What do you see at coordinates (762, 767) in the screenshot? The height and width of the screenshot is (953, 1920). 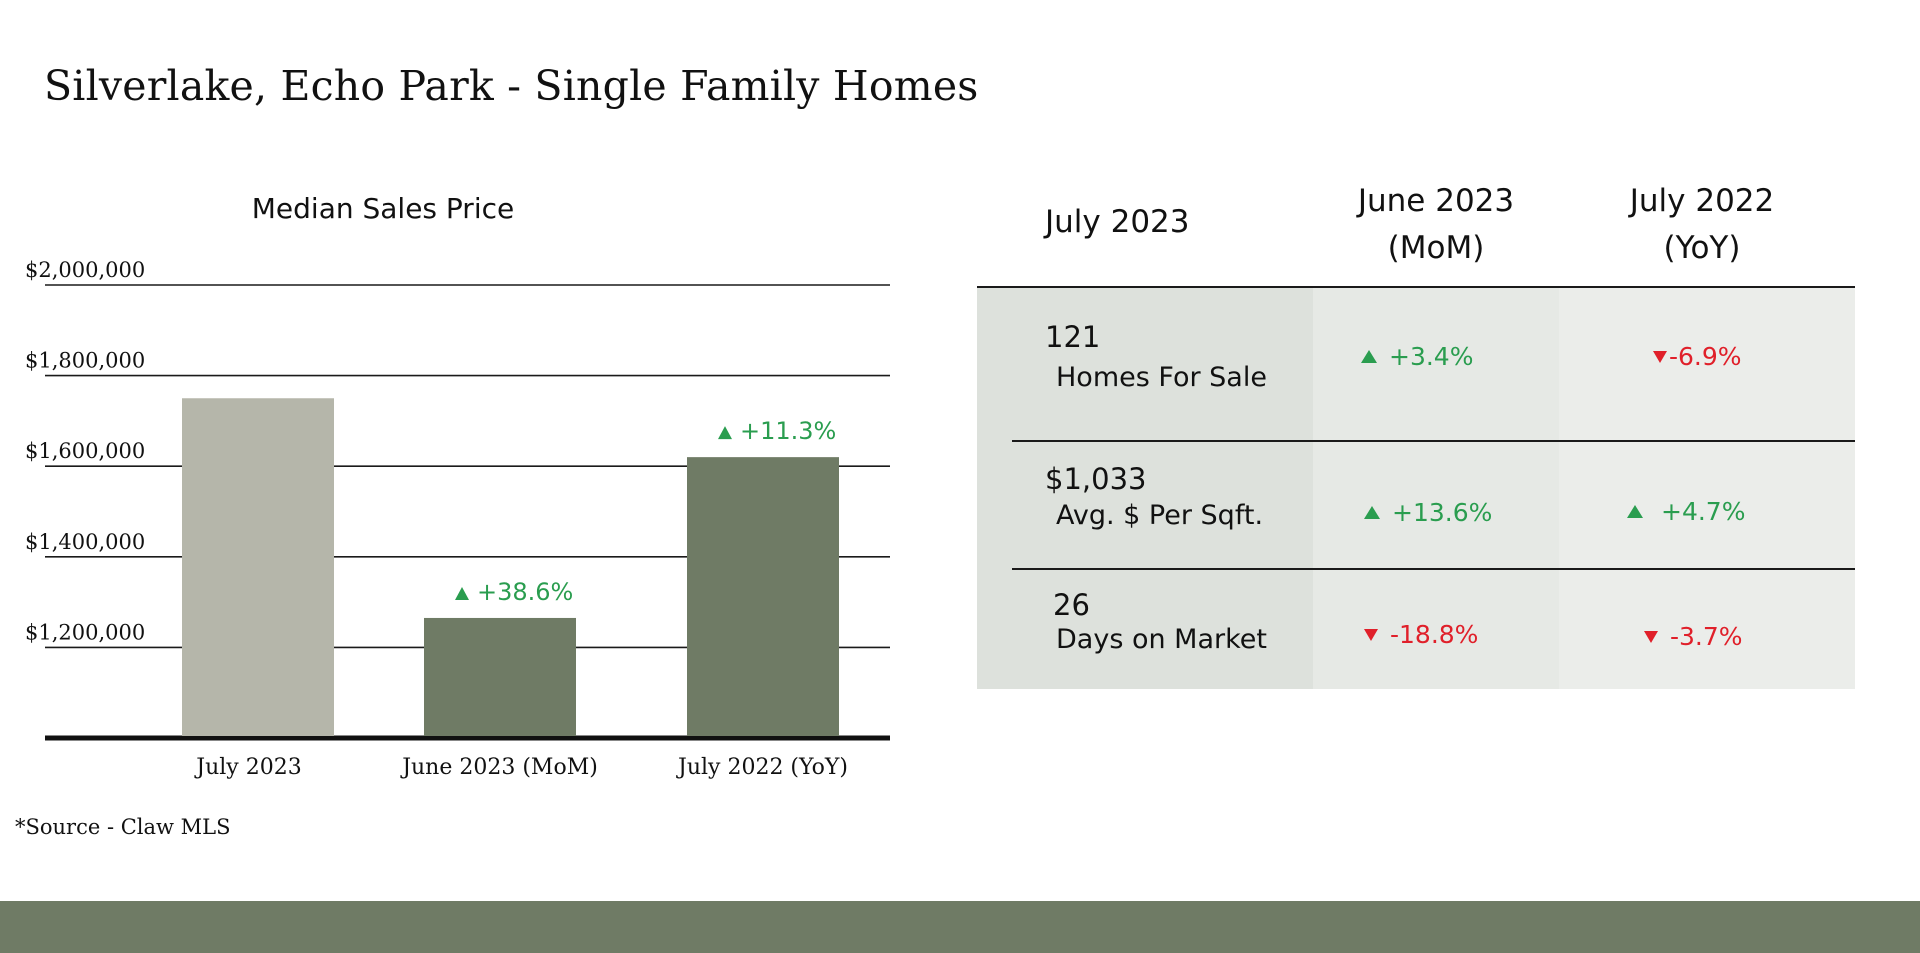 I see `x-tick-label: July 2022 (YoY)` at bounding box center [762, 767].